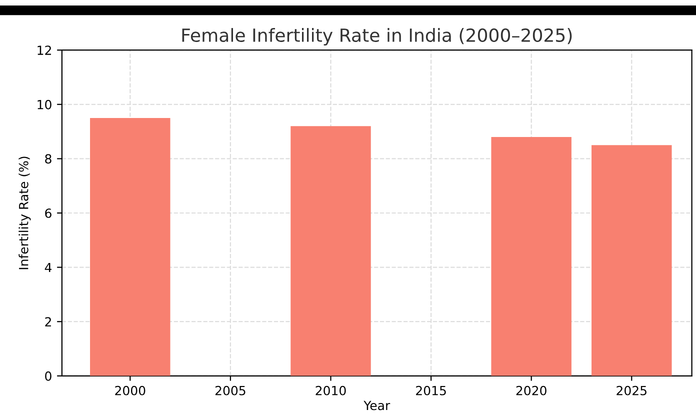 This screenshot has height=414, width=696. Describe the element at coordinates (48, 376) in the screenshot. I see `y-tick-label: 0` at that location.